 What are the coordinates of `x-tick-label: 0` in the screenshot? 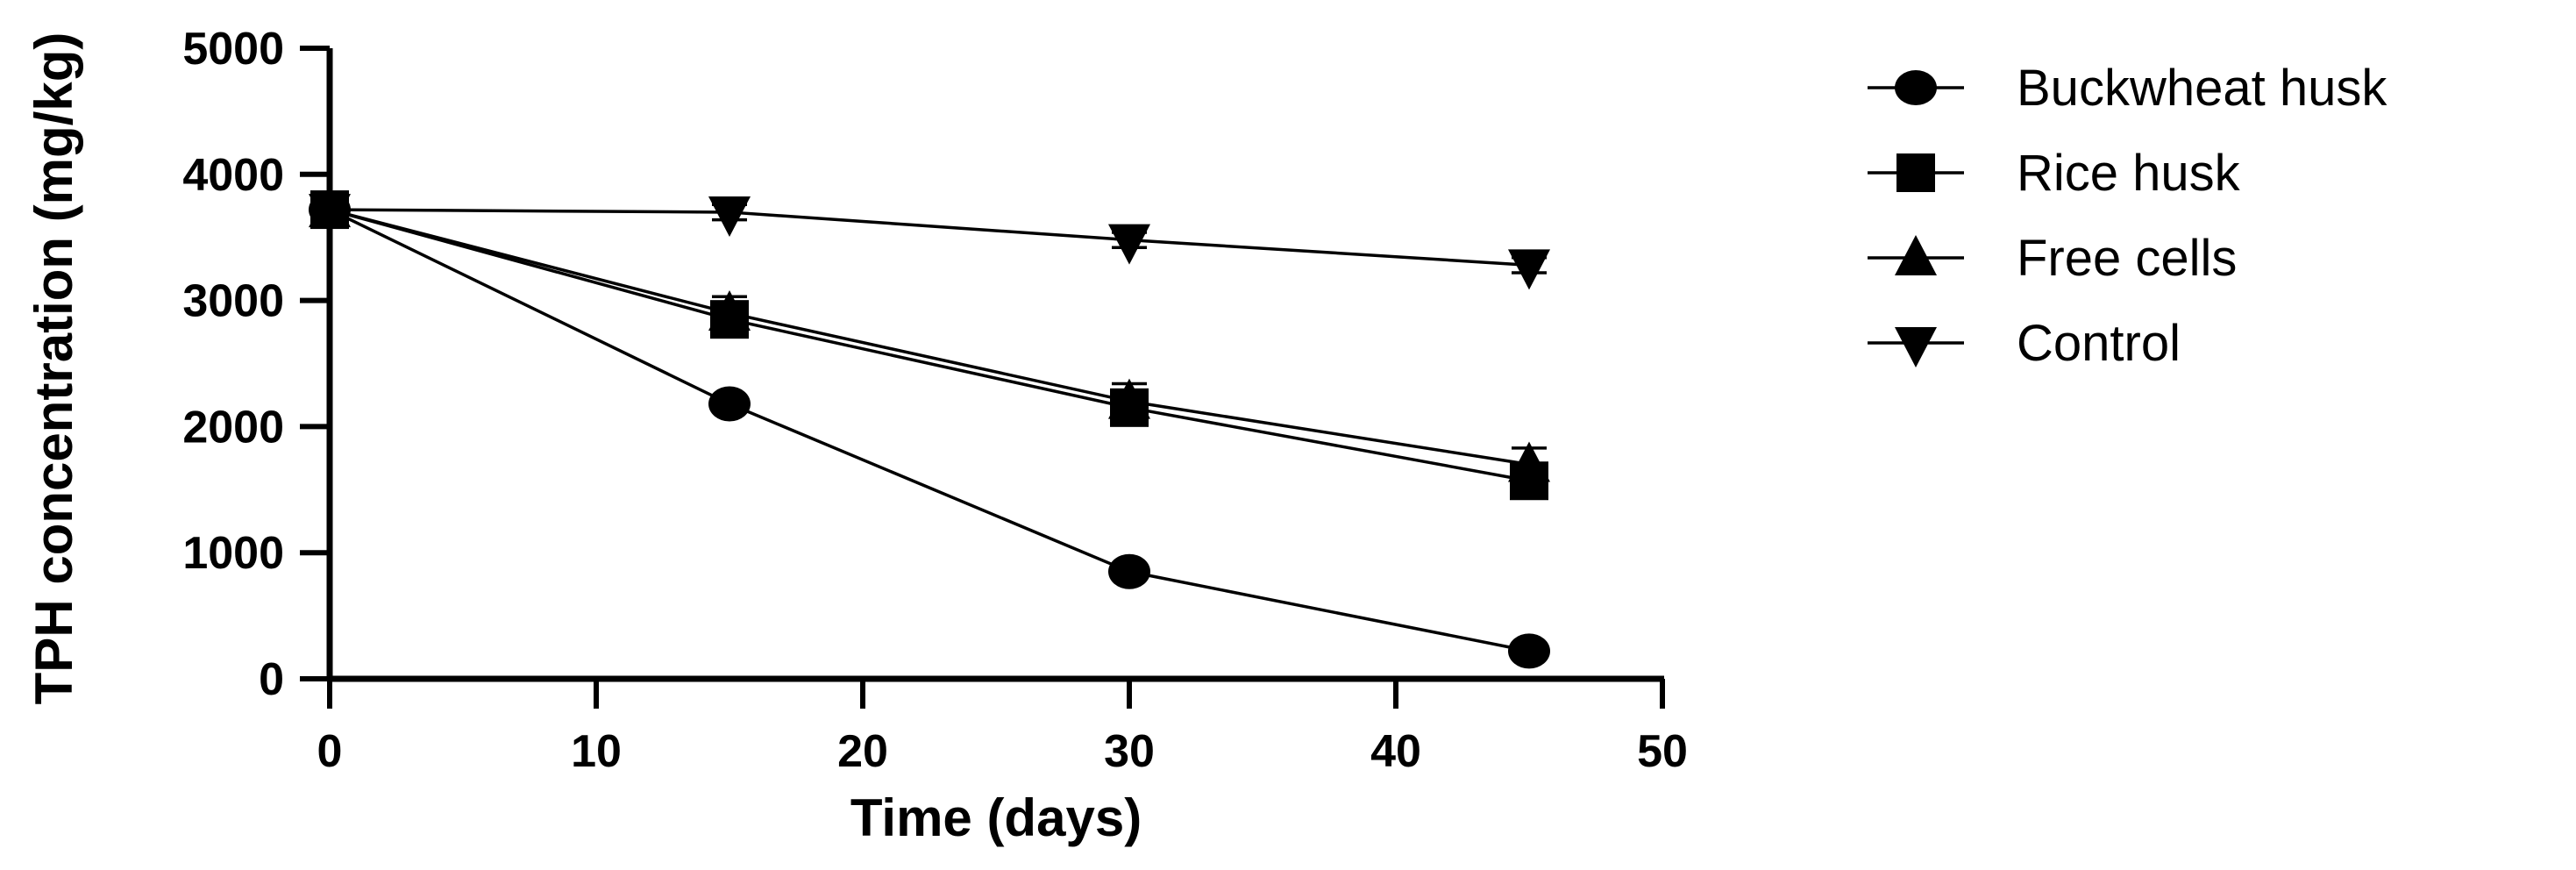 It's located at (330, 751).